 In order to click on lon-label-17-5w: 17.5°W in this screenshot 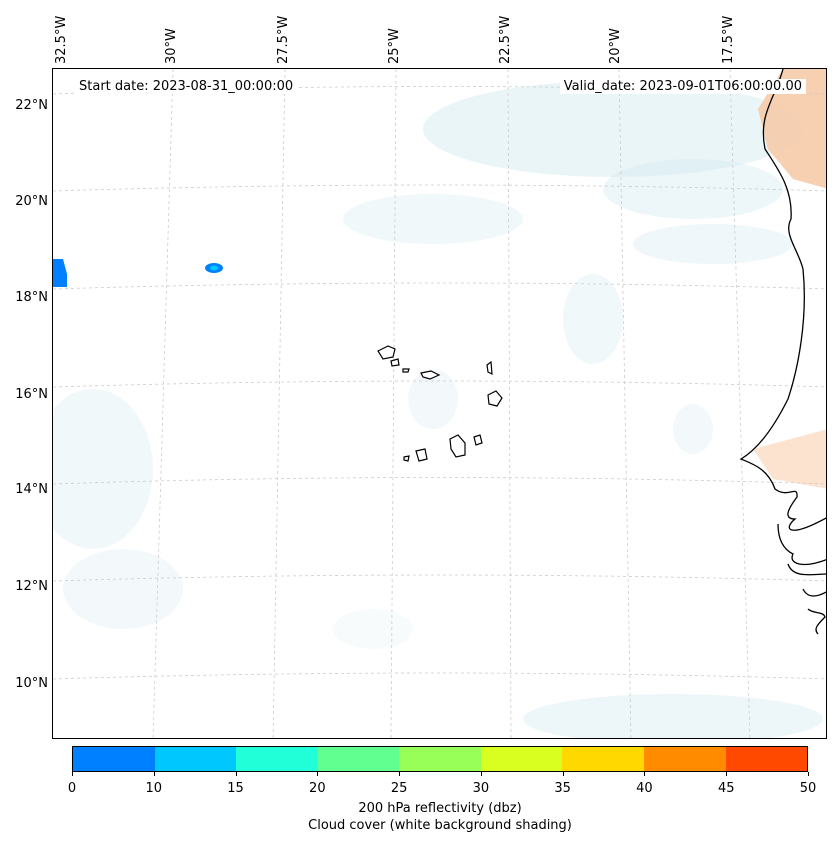, I will do `click(728, 39)`.